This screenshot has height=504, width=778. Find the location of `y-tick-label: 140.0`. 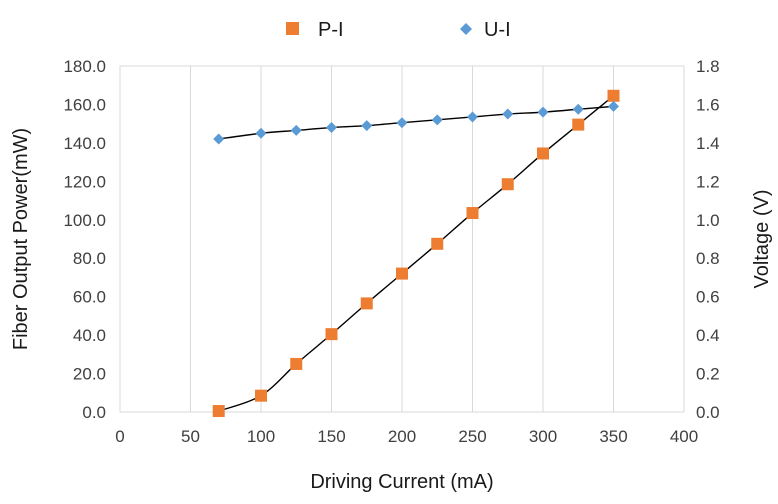

y-tick-label: 140.0 is located at coordinates (84, 143).